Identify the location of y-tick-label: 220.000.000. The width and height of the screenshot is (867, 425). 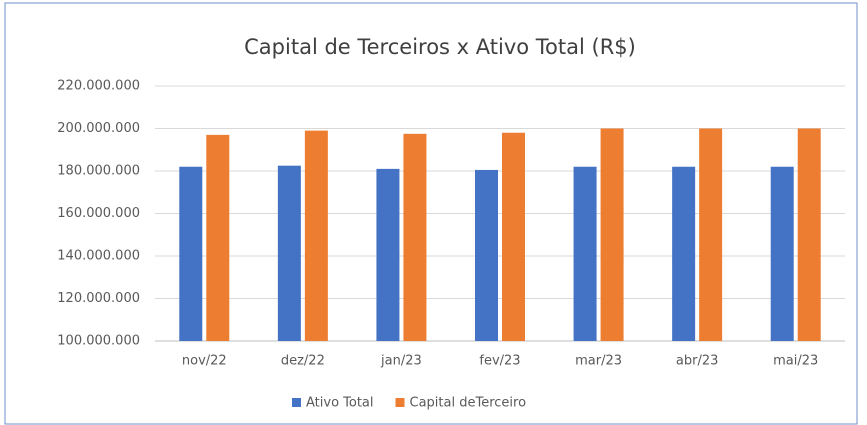
(98, 86).